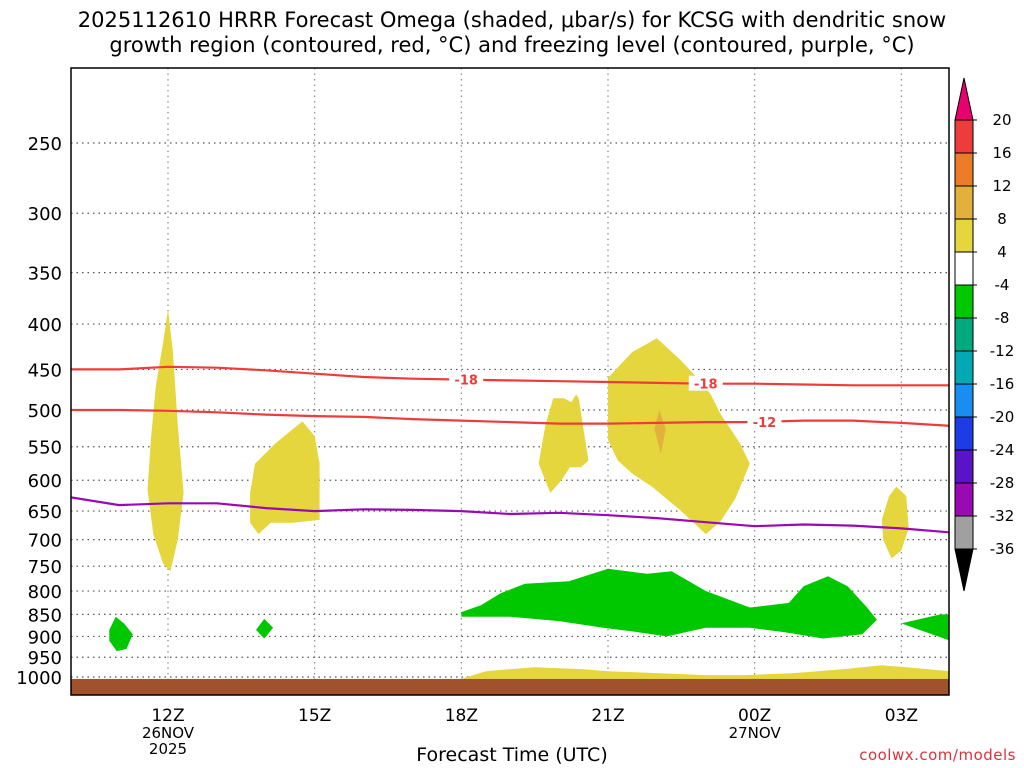 The image size is (1024, 768). Describe the element at coordinates (964, 99) in the screenshot. I see `colorbar-top-arrow` at that location.